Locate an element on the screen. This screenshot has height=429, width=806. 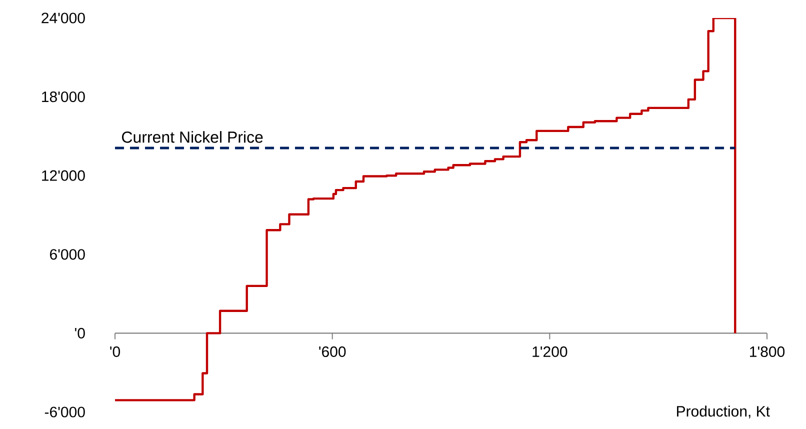
y-tick-label: -6'000 is located at coordinates (64, 412).